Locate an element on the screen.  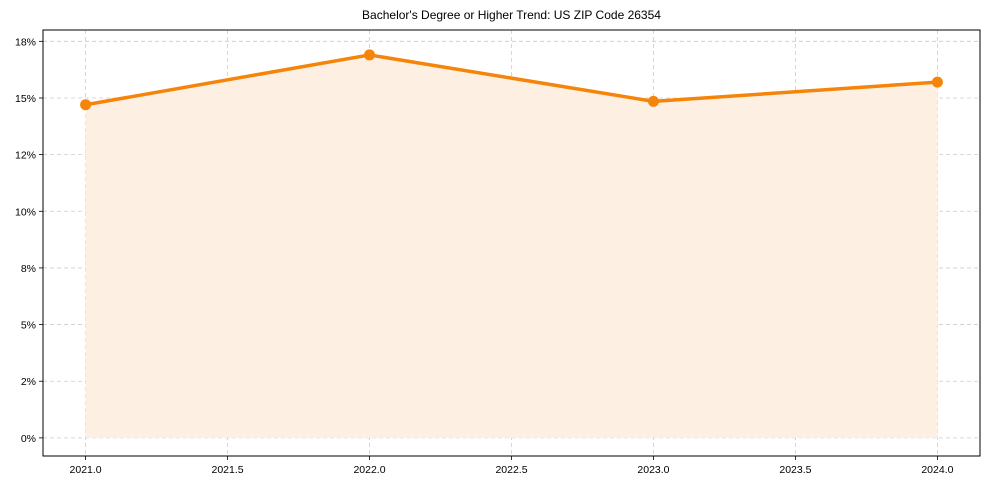
y-tick-label: 8% is located at coordinates (28, 269).